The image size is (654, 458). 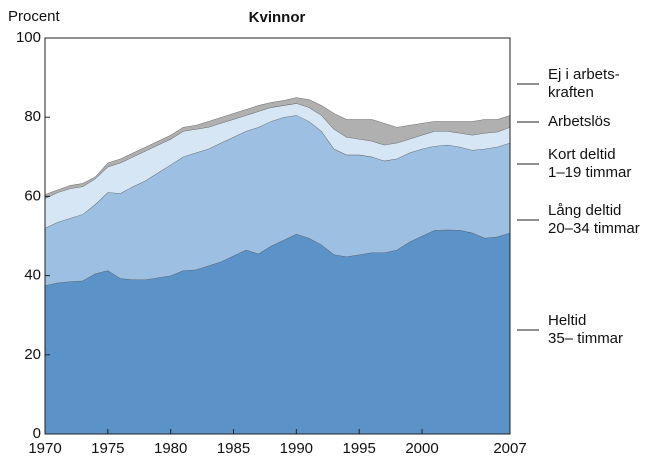 I want to click on x-tick-label: 1995, so click(x=359, y=448).